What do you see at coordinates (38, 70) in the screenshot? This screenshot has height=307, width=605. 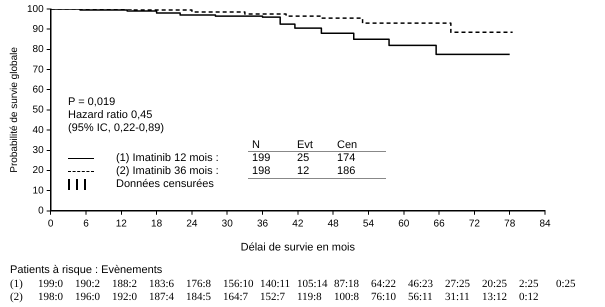 I see `y-tick-label: 70` at bounding box center [38, 70].